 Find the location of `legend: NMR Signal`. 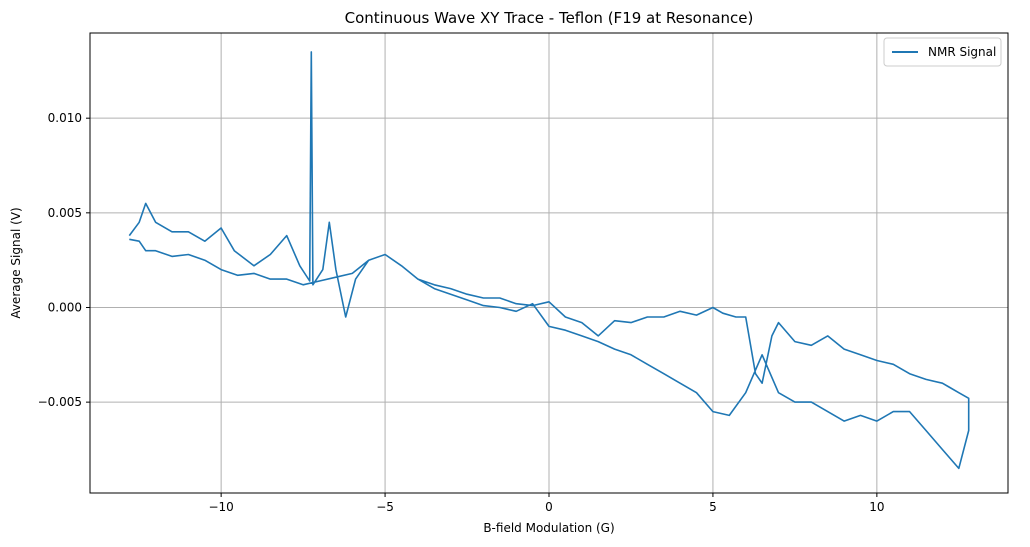

legend: NMR Signal is located at coordinates (942, 52).